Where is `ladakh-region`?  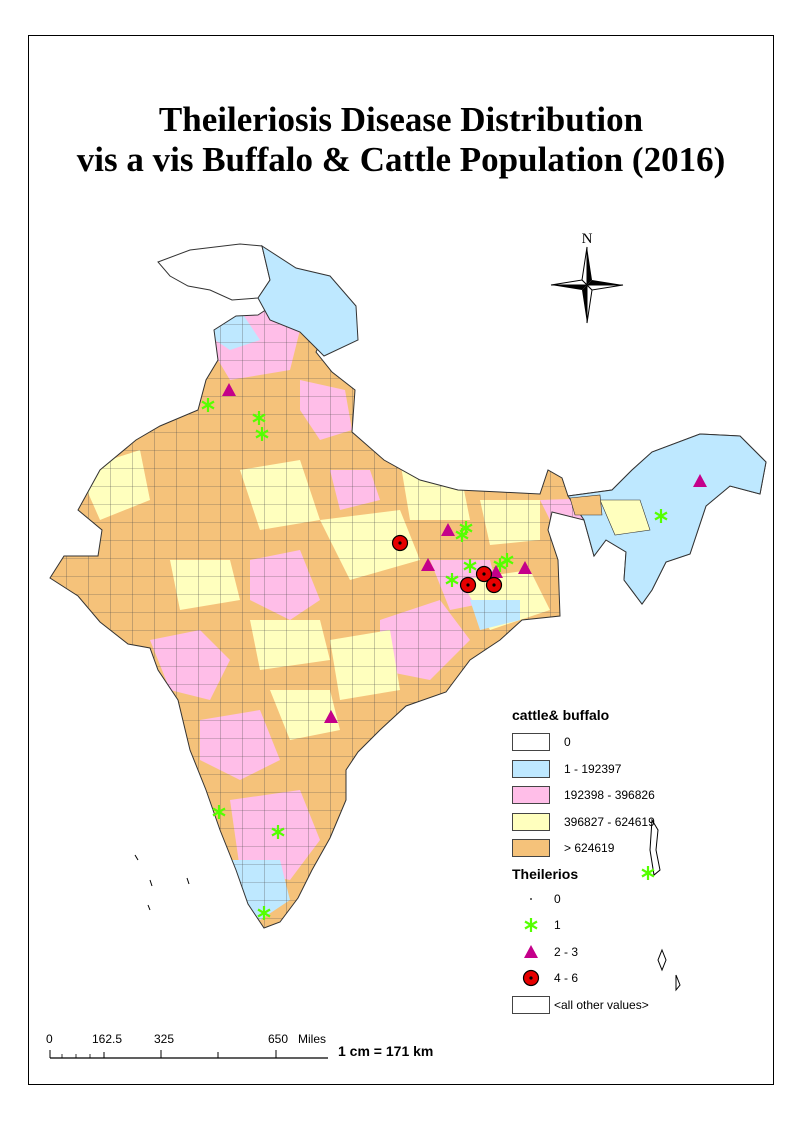
ladakh-region is located at coordinates (308, 300).